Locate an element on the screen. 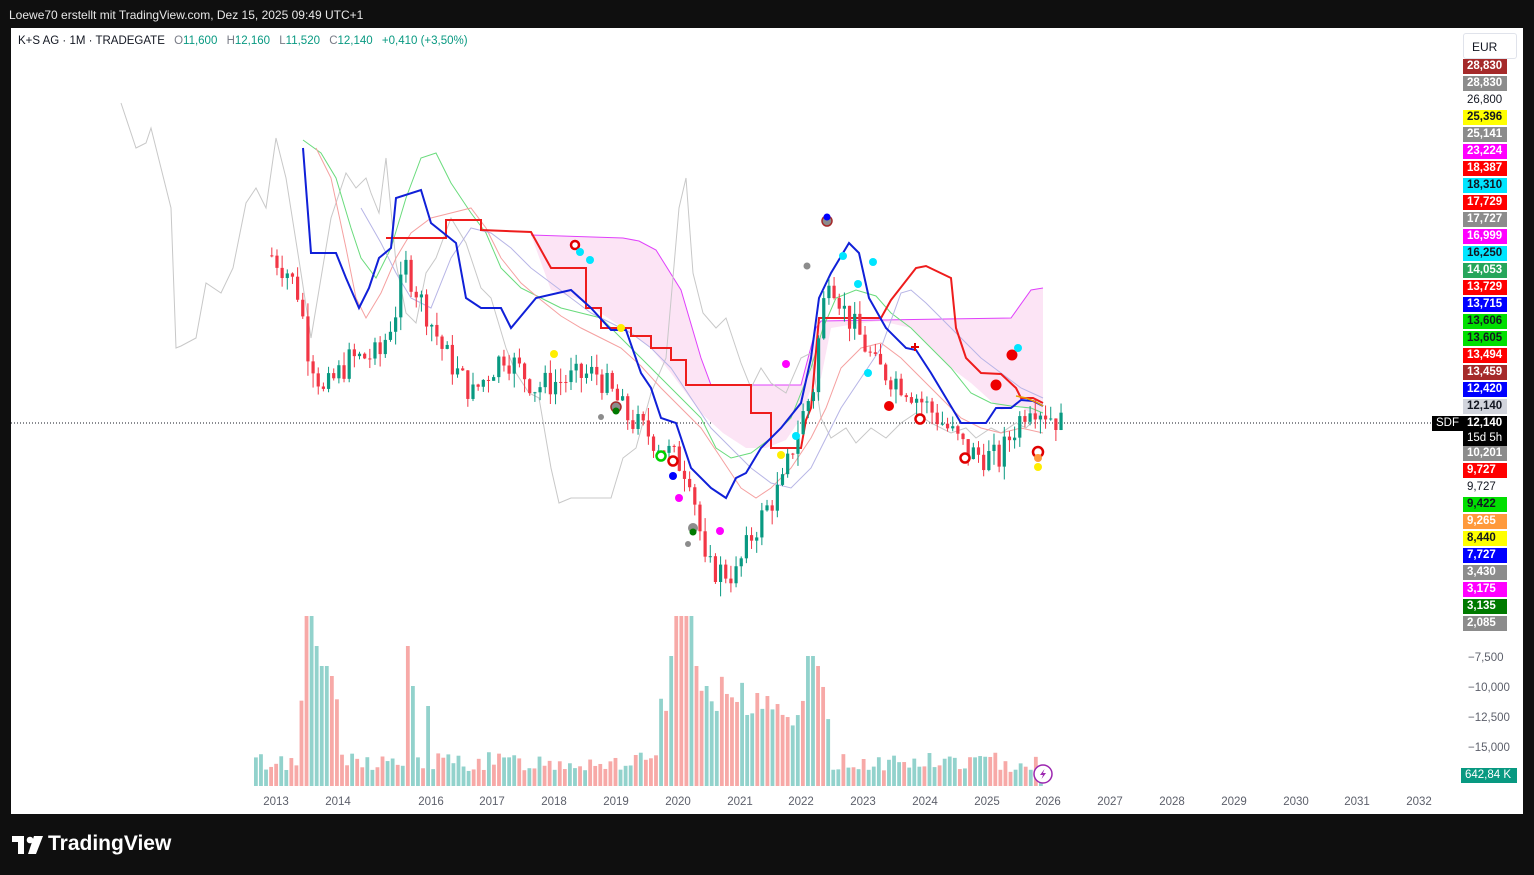  price-axis-label: 12,420 is located at coordinates (1485, 389).